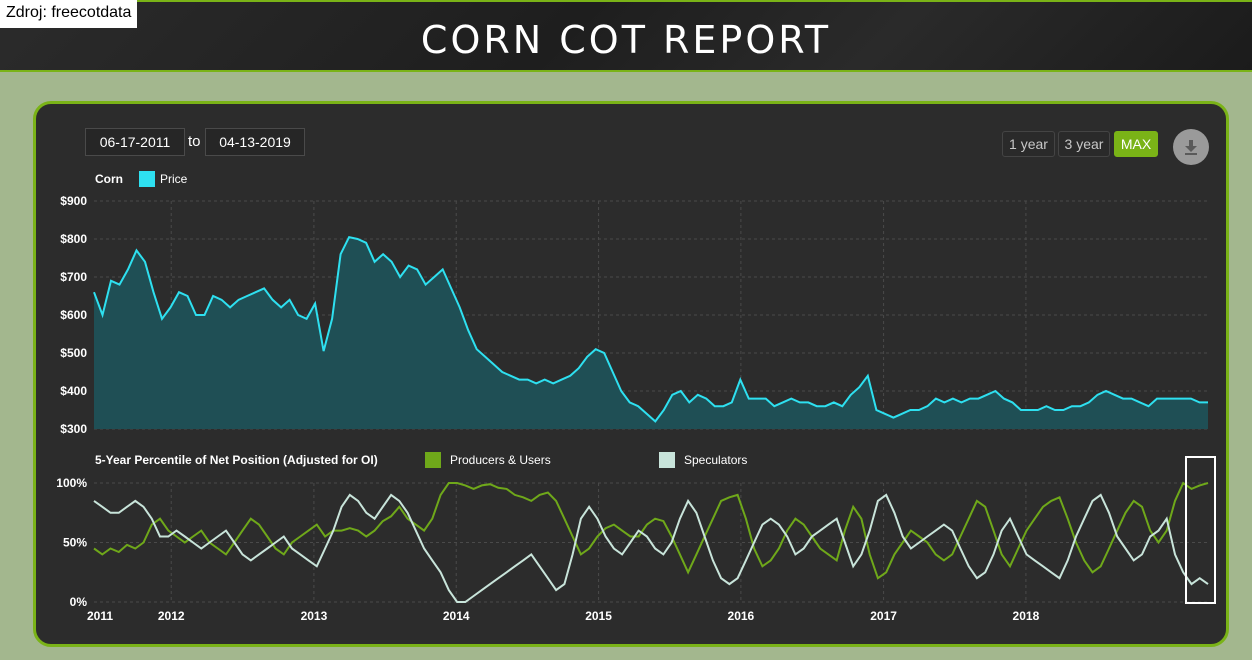  What do you see at coordinates (69, 14) in the screenshot?
I see `source-label: Zdroj: freecotdata` at bounding box center [69, 14].